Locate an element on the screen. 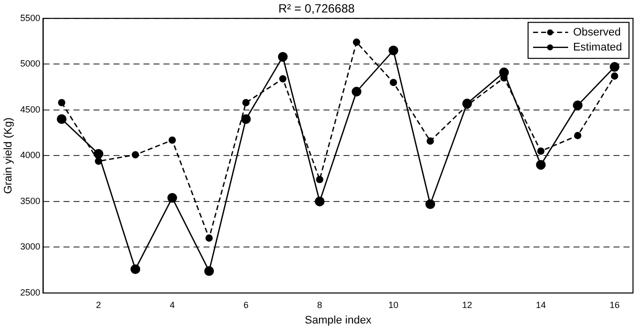 The width and height of the screenshot is (643, 331). x-tick-label: 2 is located at coordinates (99, 305).